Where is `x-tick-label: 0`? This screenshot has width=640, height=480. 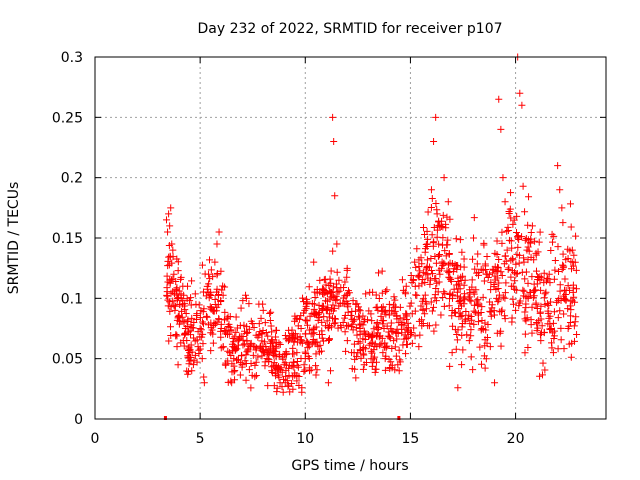 x-tick-label: 0 is located at coordinates (95, 439).